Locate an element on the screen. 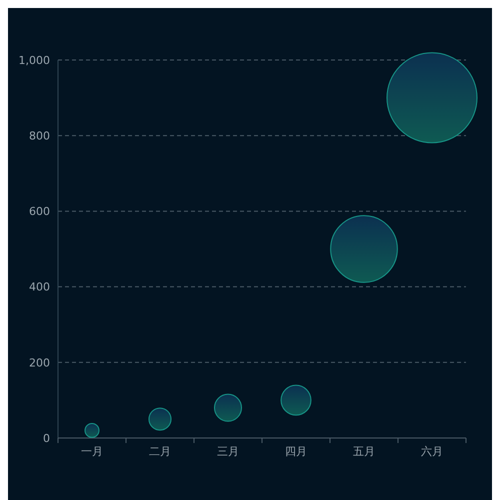 This screenshot has height=500, width=500. x-tick-label: 三月 is located at coordinates (228, 451).